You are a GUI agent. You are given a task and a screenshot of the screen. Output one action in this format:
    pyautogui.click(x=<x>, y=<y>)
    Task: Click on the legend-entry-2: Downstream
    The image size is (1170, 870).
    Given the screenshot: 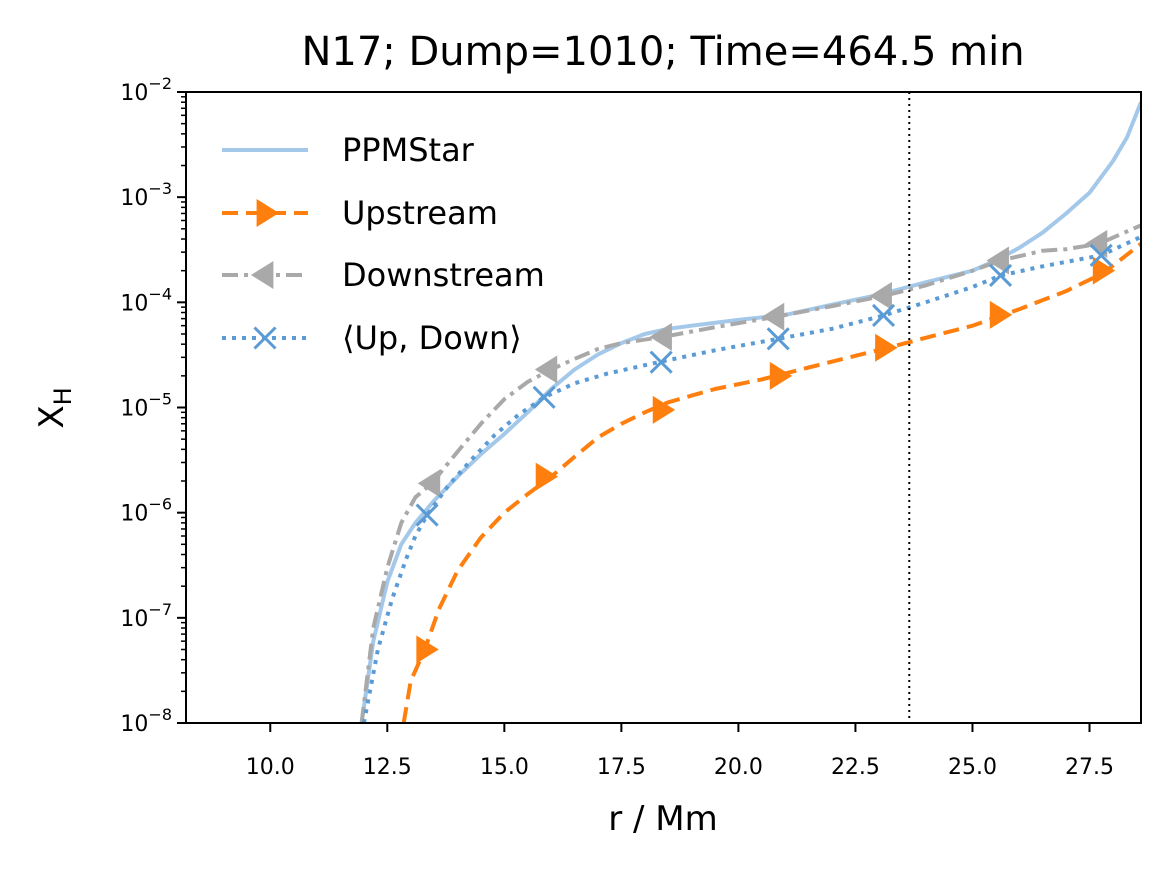 What is the action you would take?
    pyautogui.click(x=383, y=275)
    